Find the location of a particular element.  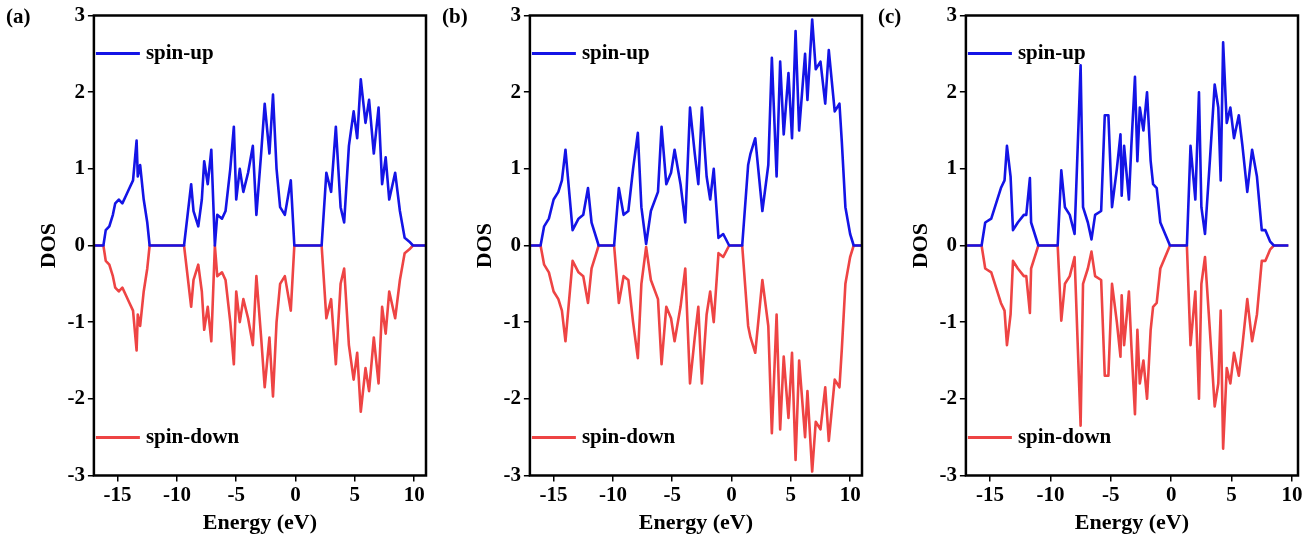

chart-title: (c) is located at coordinates (890, 16).